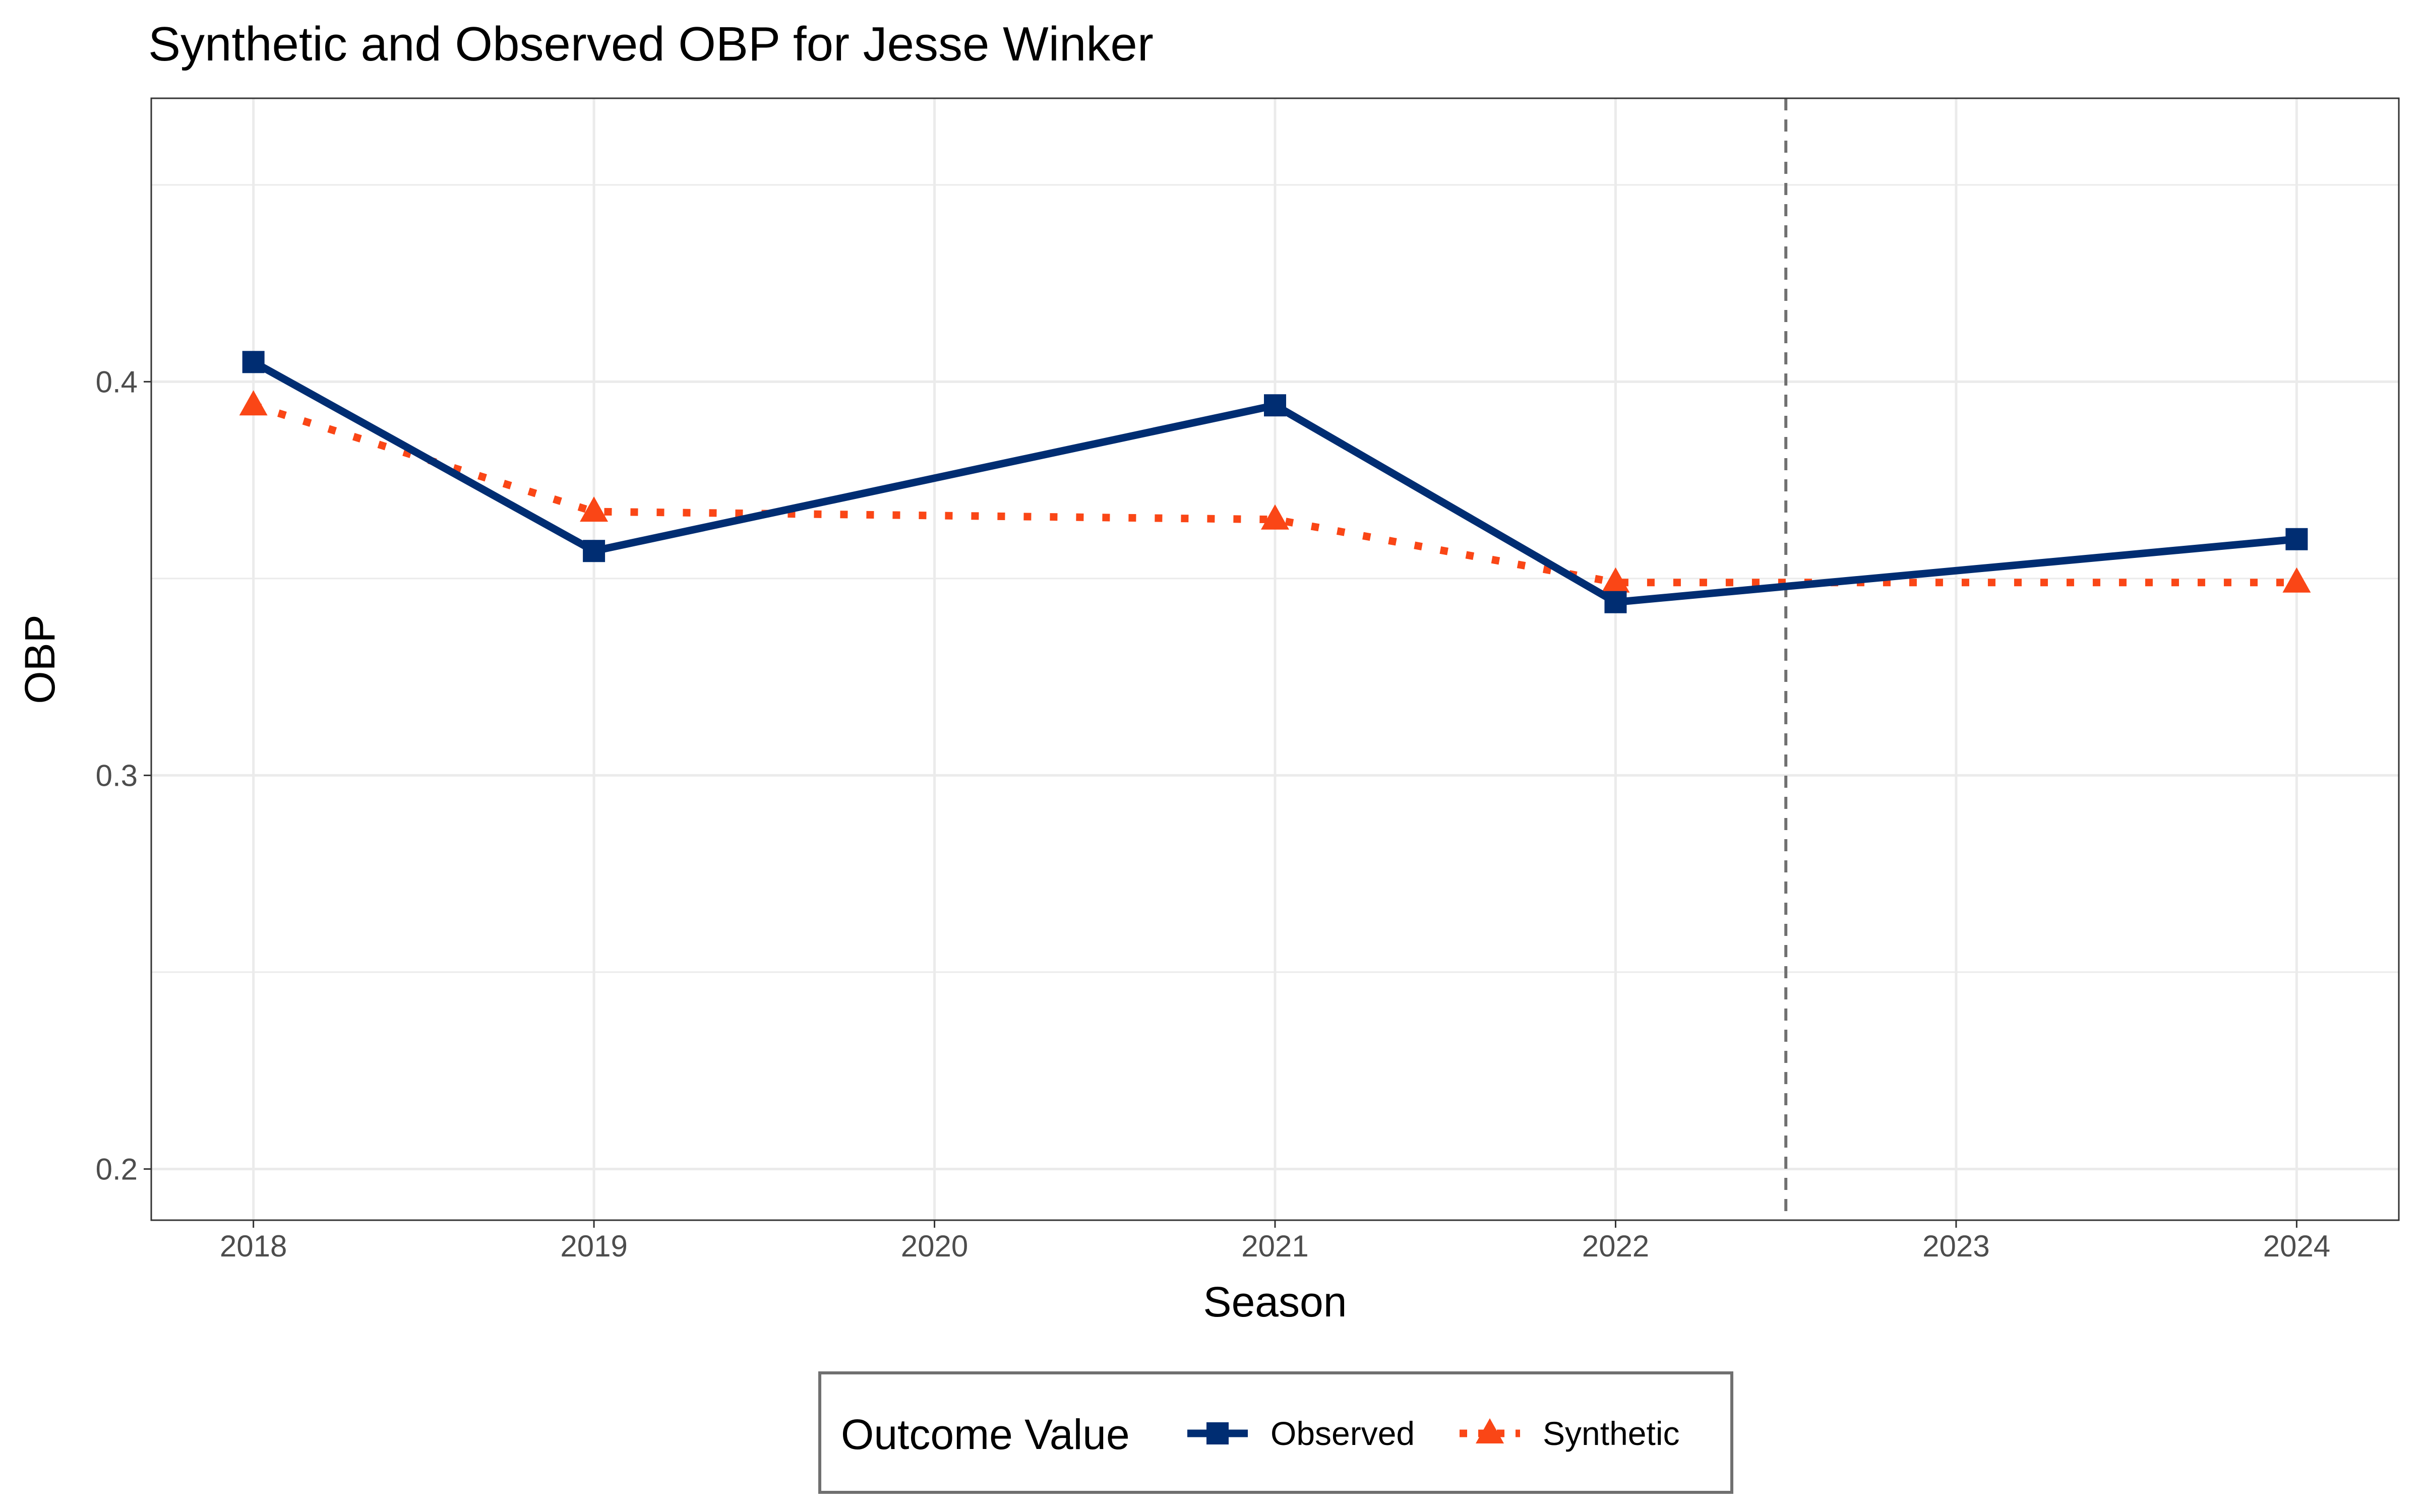 The height and width of the screenshot is (1512, 2420). Describe the element at coordinates (1217, 1433) in the screenshot. I see `legend-key-marker-observed` at that location.